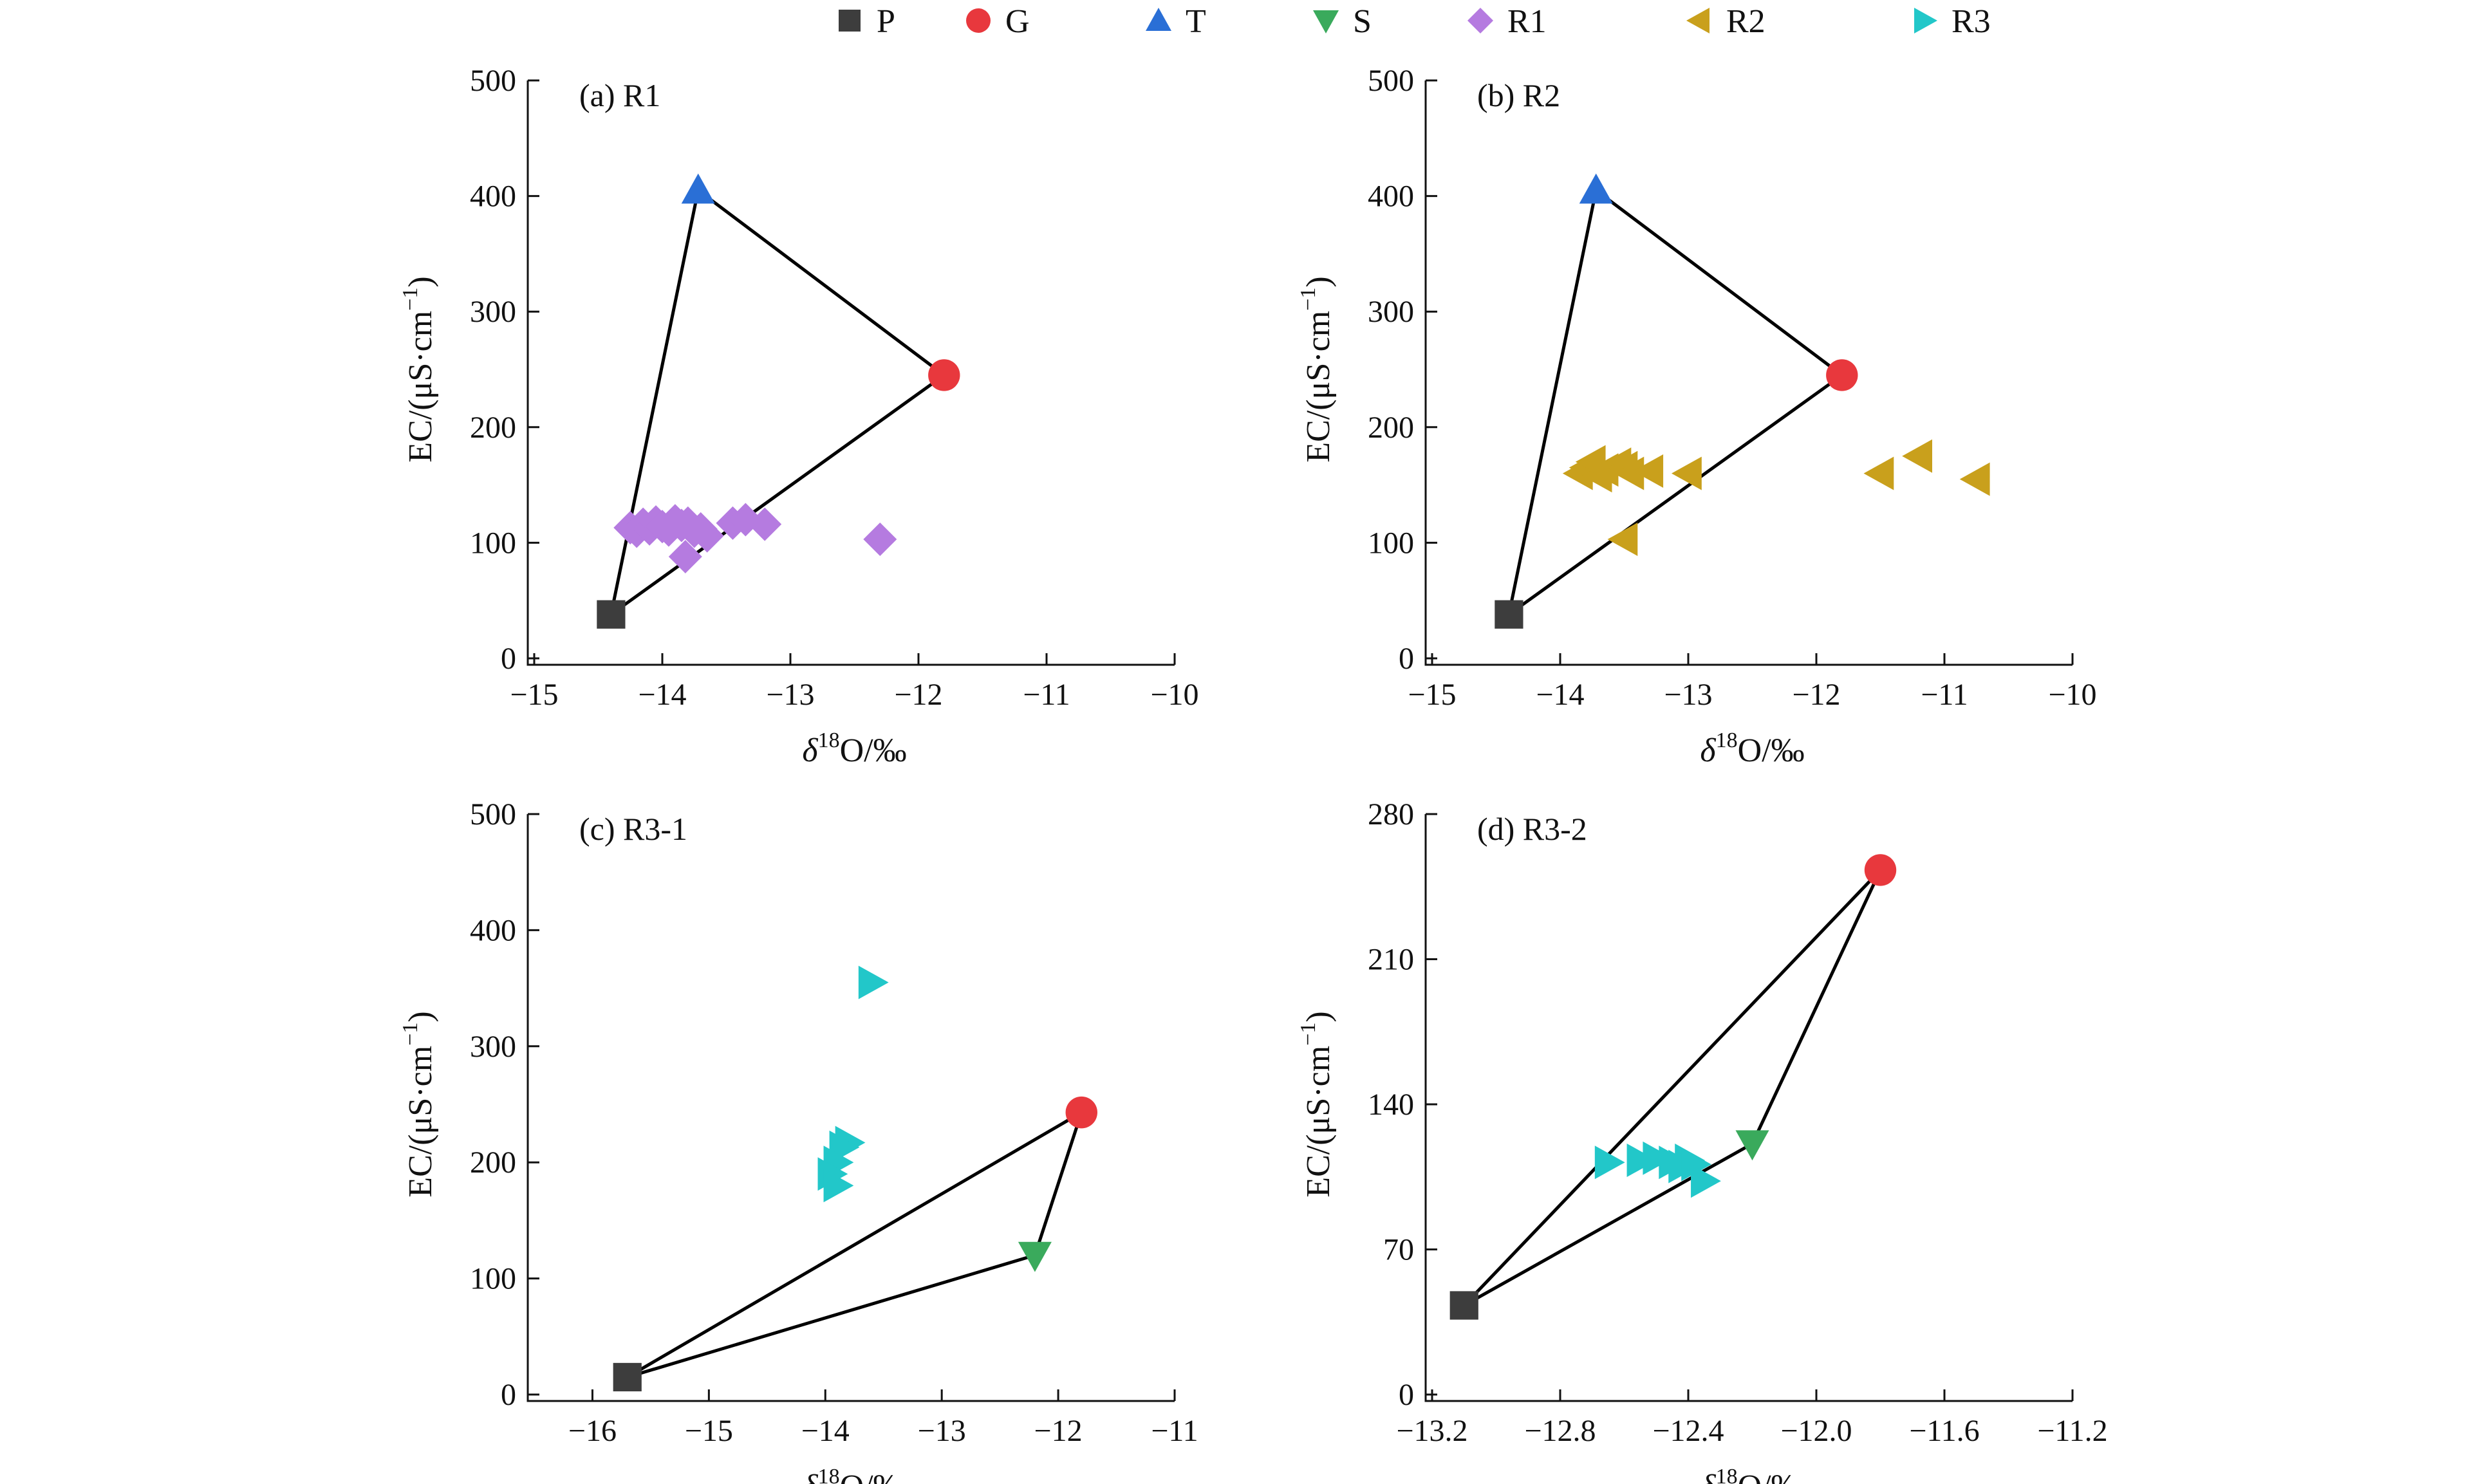  Describe the element at coordinates (1174, 695) in the screenshot. I see `x-tick-label: −10` at that location.